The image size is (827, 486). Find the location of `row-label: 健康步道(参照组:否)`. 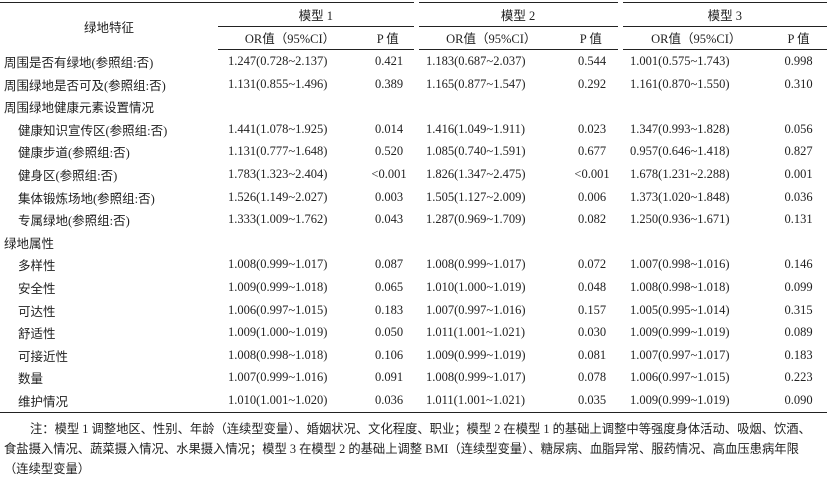

row-label: 健康步道(参照组:否) is located at coordinates (74, 153).